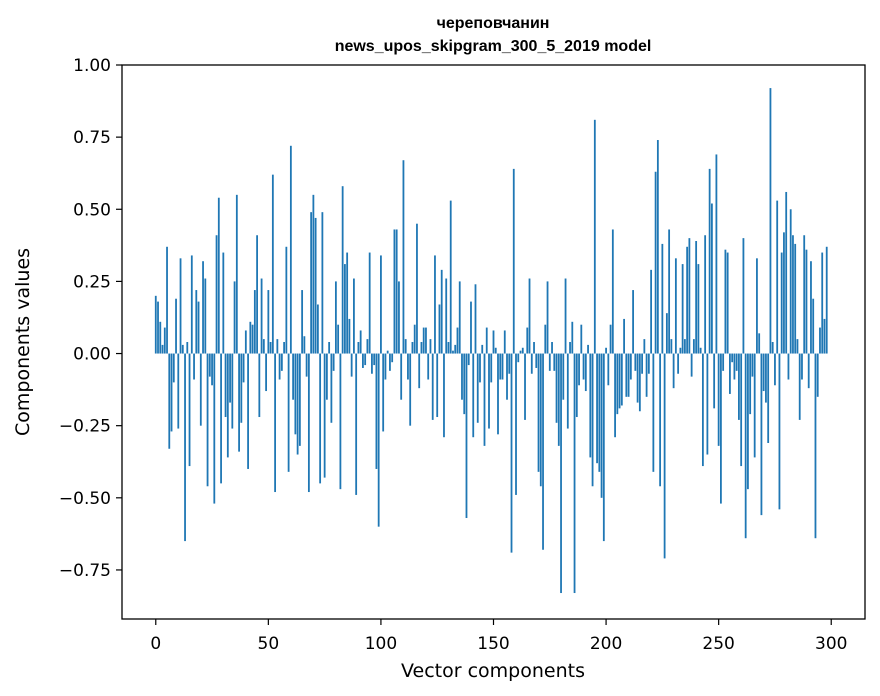 This screenshot has height=696, width=880. What do you see at coordinates (718, 644) in the screenshot?
I see `x-tick-label: 250` at bounding box center [718, 644].